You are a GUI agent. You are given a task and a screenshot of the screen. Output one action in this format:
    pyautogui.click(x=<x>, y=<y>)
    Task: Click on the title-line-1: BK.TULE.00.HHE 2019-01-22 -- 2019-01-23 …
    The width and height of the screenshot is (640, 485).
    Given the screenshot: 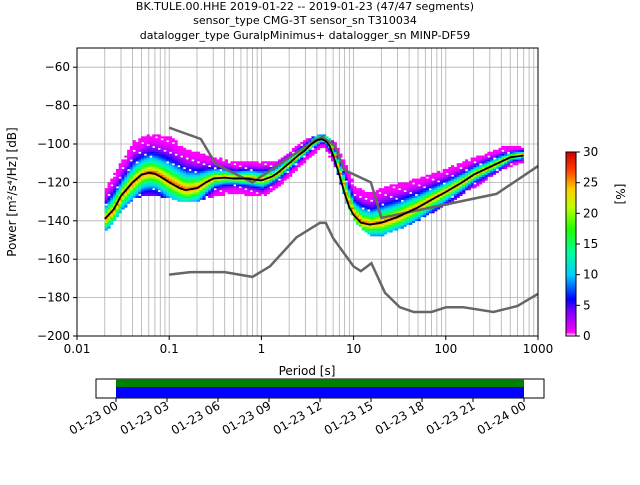 What is the action you would take?
    pyautogui.click(x=305, y=6)
    